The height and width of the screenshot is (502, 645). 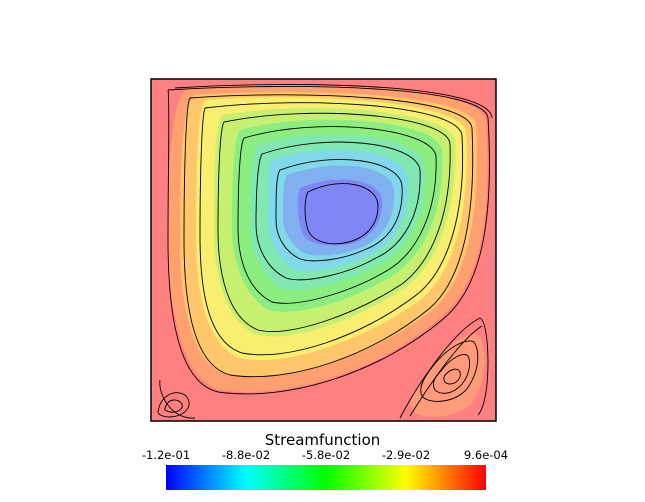 I want to click on colorbar-title: Streamfunction, so click(x=322, y=440).